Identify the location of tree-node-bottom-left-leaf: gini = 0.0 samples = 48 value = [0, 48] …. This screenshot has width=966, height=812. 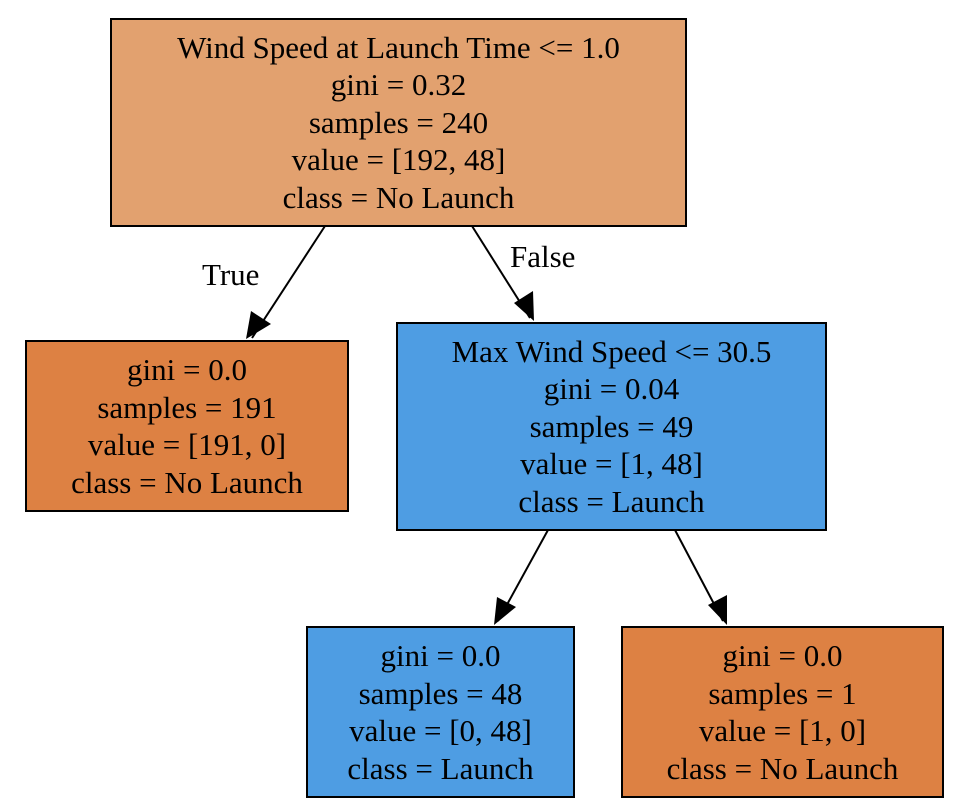
(440, 712).